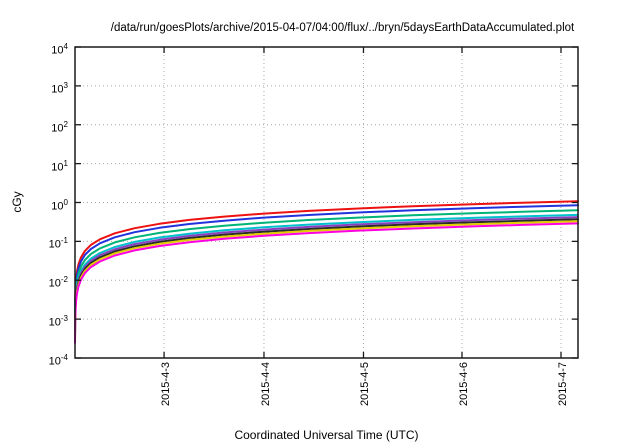 The height and width of the screenshot is (448, 640). I want to click on y-tick-label: 10⁰, so click(59, 205).